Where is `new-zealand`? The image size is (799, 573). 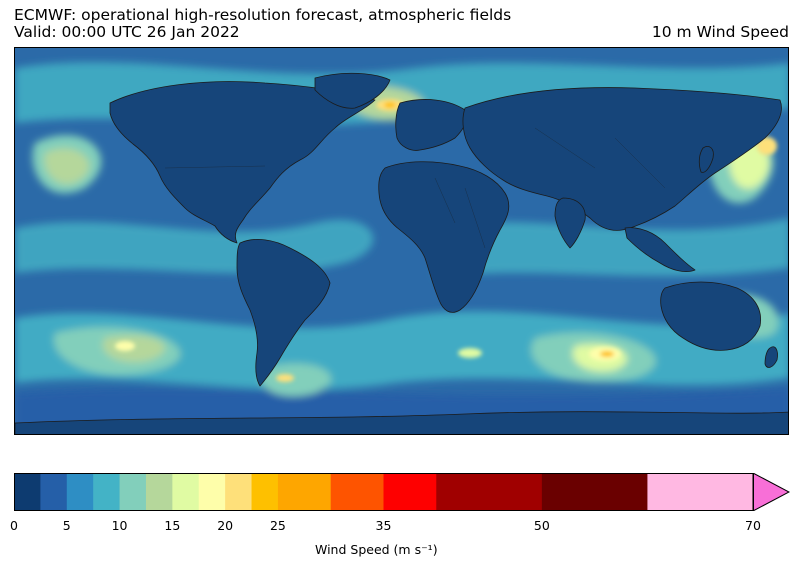 new-zealand is located at coordinates (771, 357).